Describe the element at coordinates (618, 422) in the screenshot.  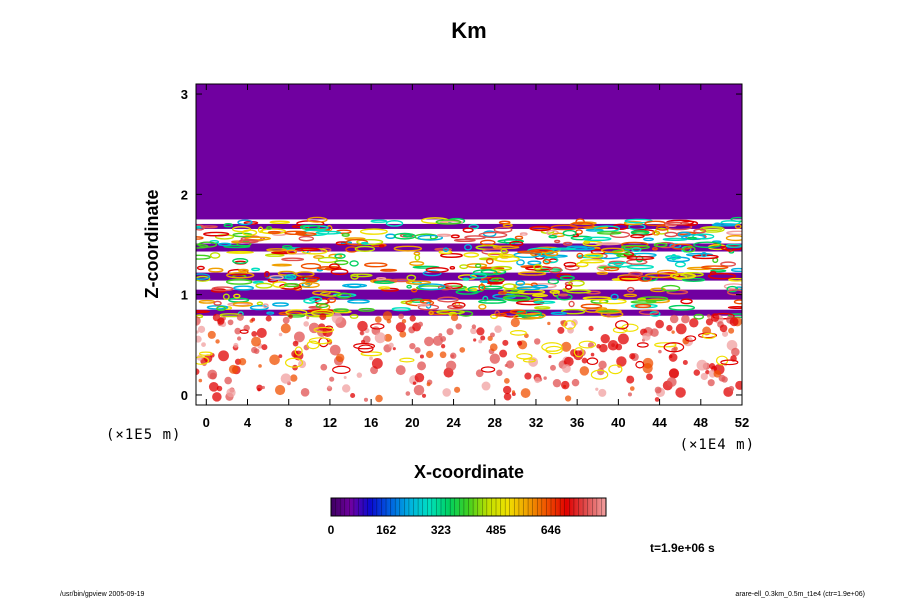
I see `x-tick-label: 40` at that location.